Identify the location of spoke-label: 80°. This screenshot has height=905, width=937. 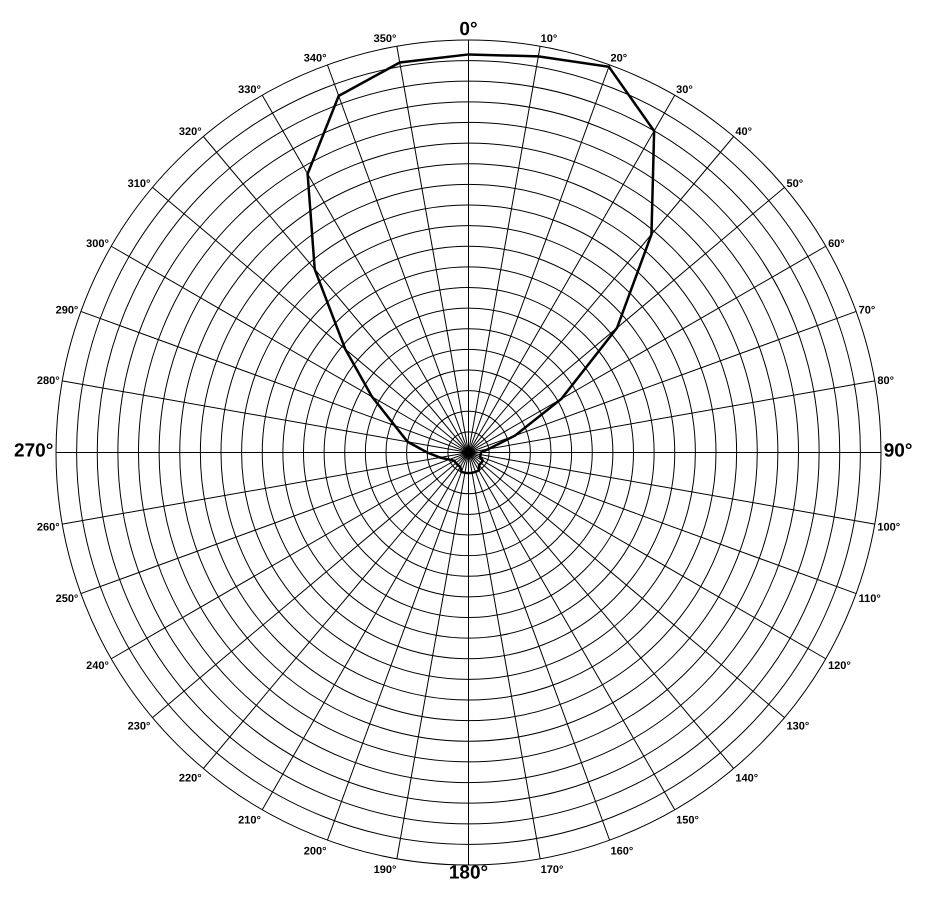
(885, 380).